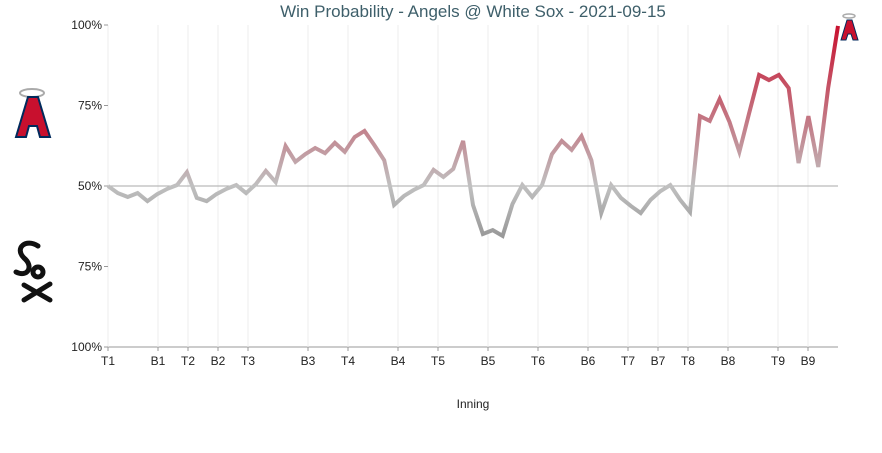  Describe the element at coordinates (248, 361) in the screenshot. I see `x-tick-label: T3` at that location.